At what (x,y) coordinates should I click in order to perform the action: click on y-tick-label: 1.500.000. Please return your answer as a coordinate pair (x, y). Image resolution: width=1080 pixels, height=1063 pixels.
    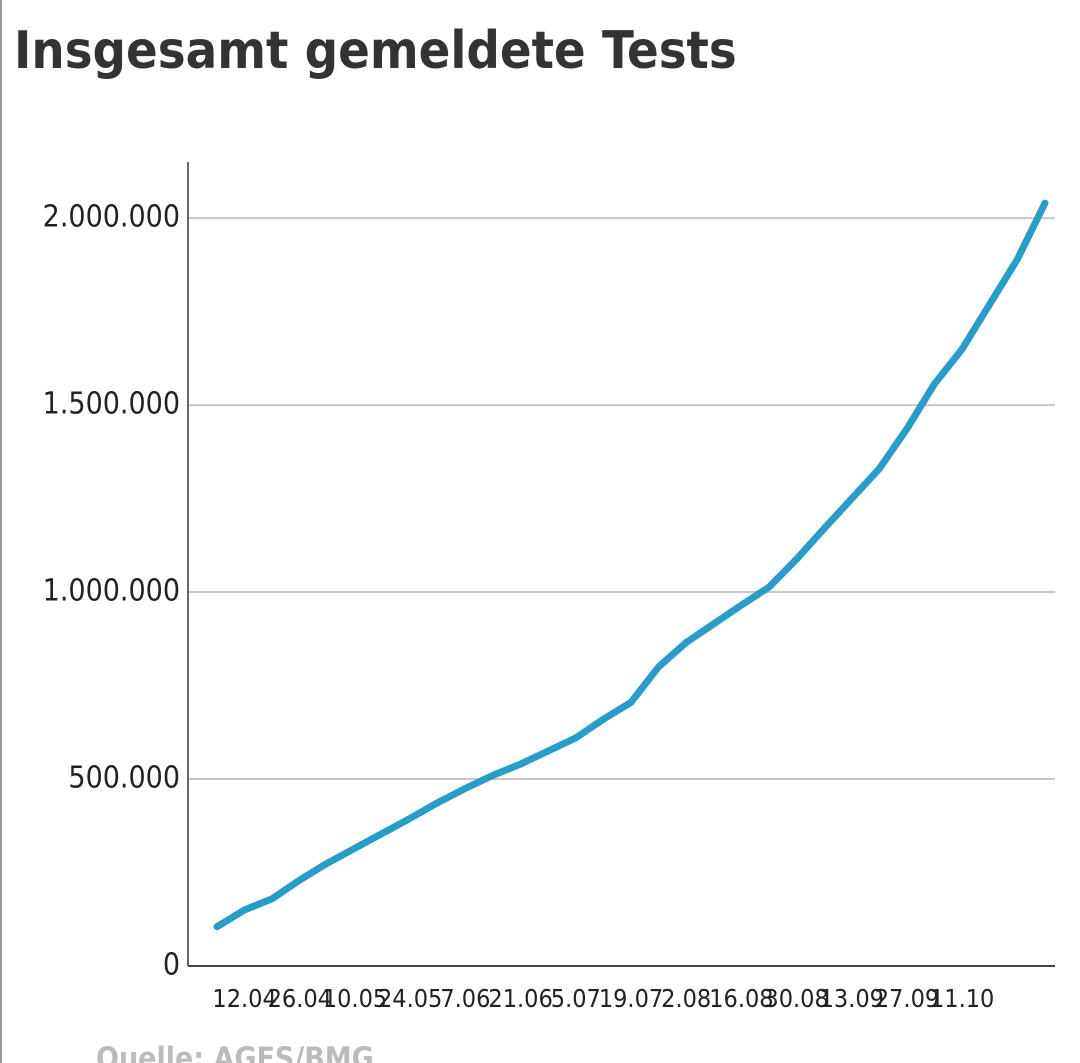
    Looking at the image, I should click on (111, 404).